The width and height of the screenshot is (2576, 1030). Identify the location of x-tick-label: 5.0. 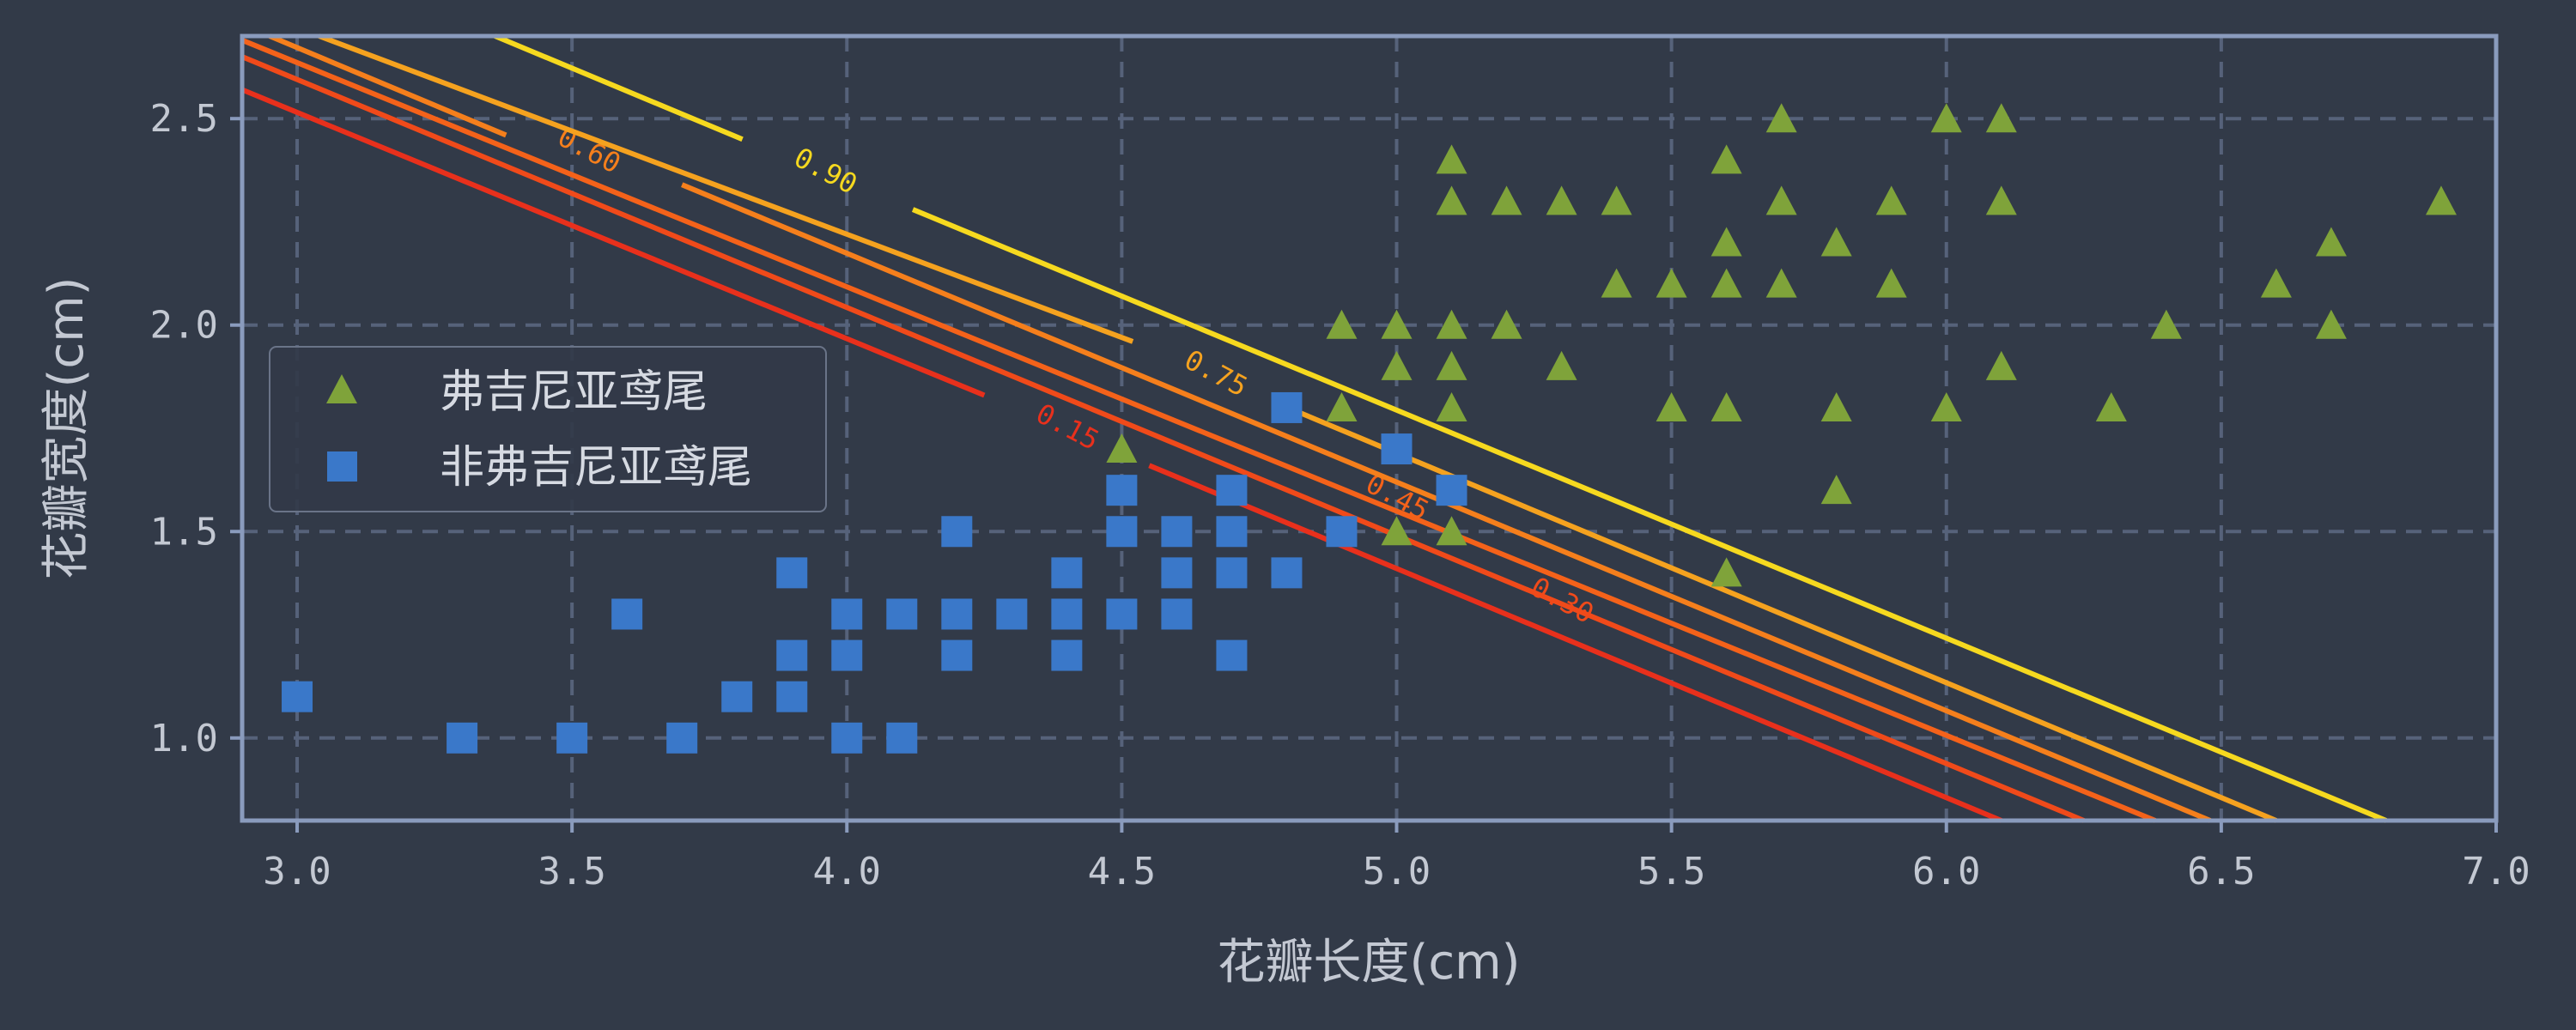
(1397, 872).